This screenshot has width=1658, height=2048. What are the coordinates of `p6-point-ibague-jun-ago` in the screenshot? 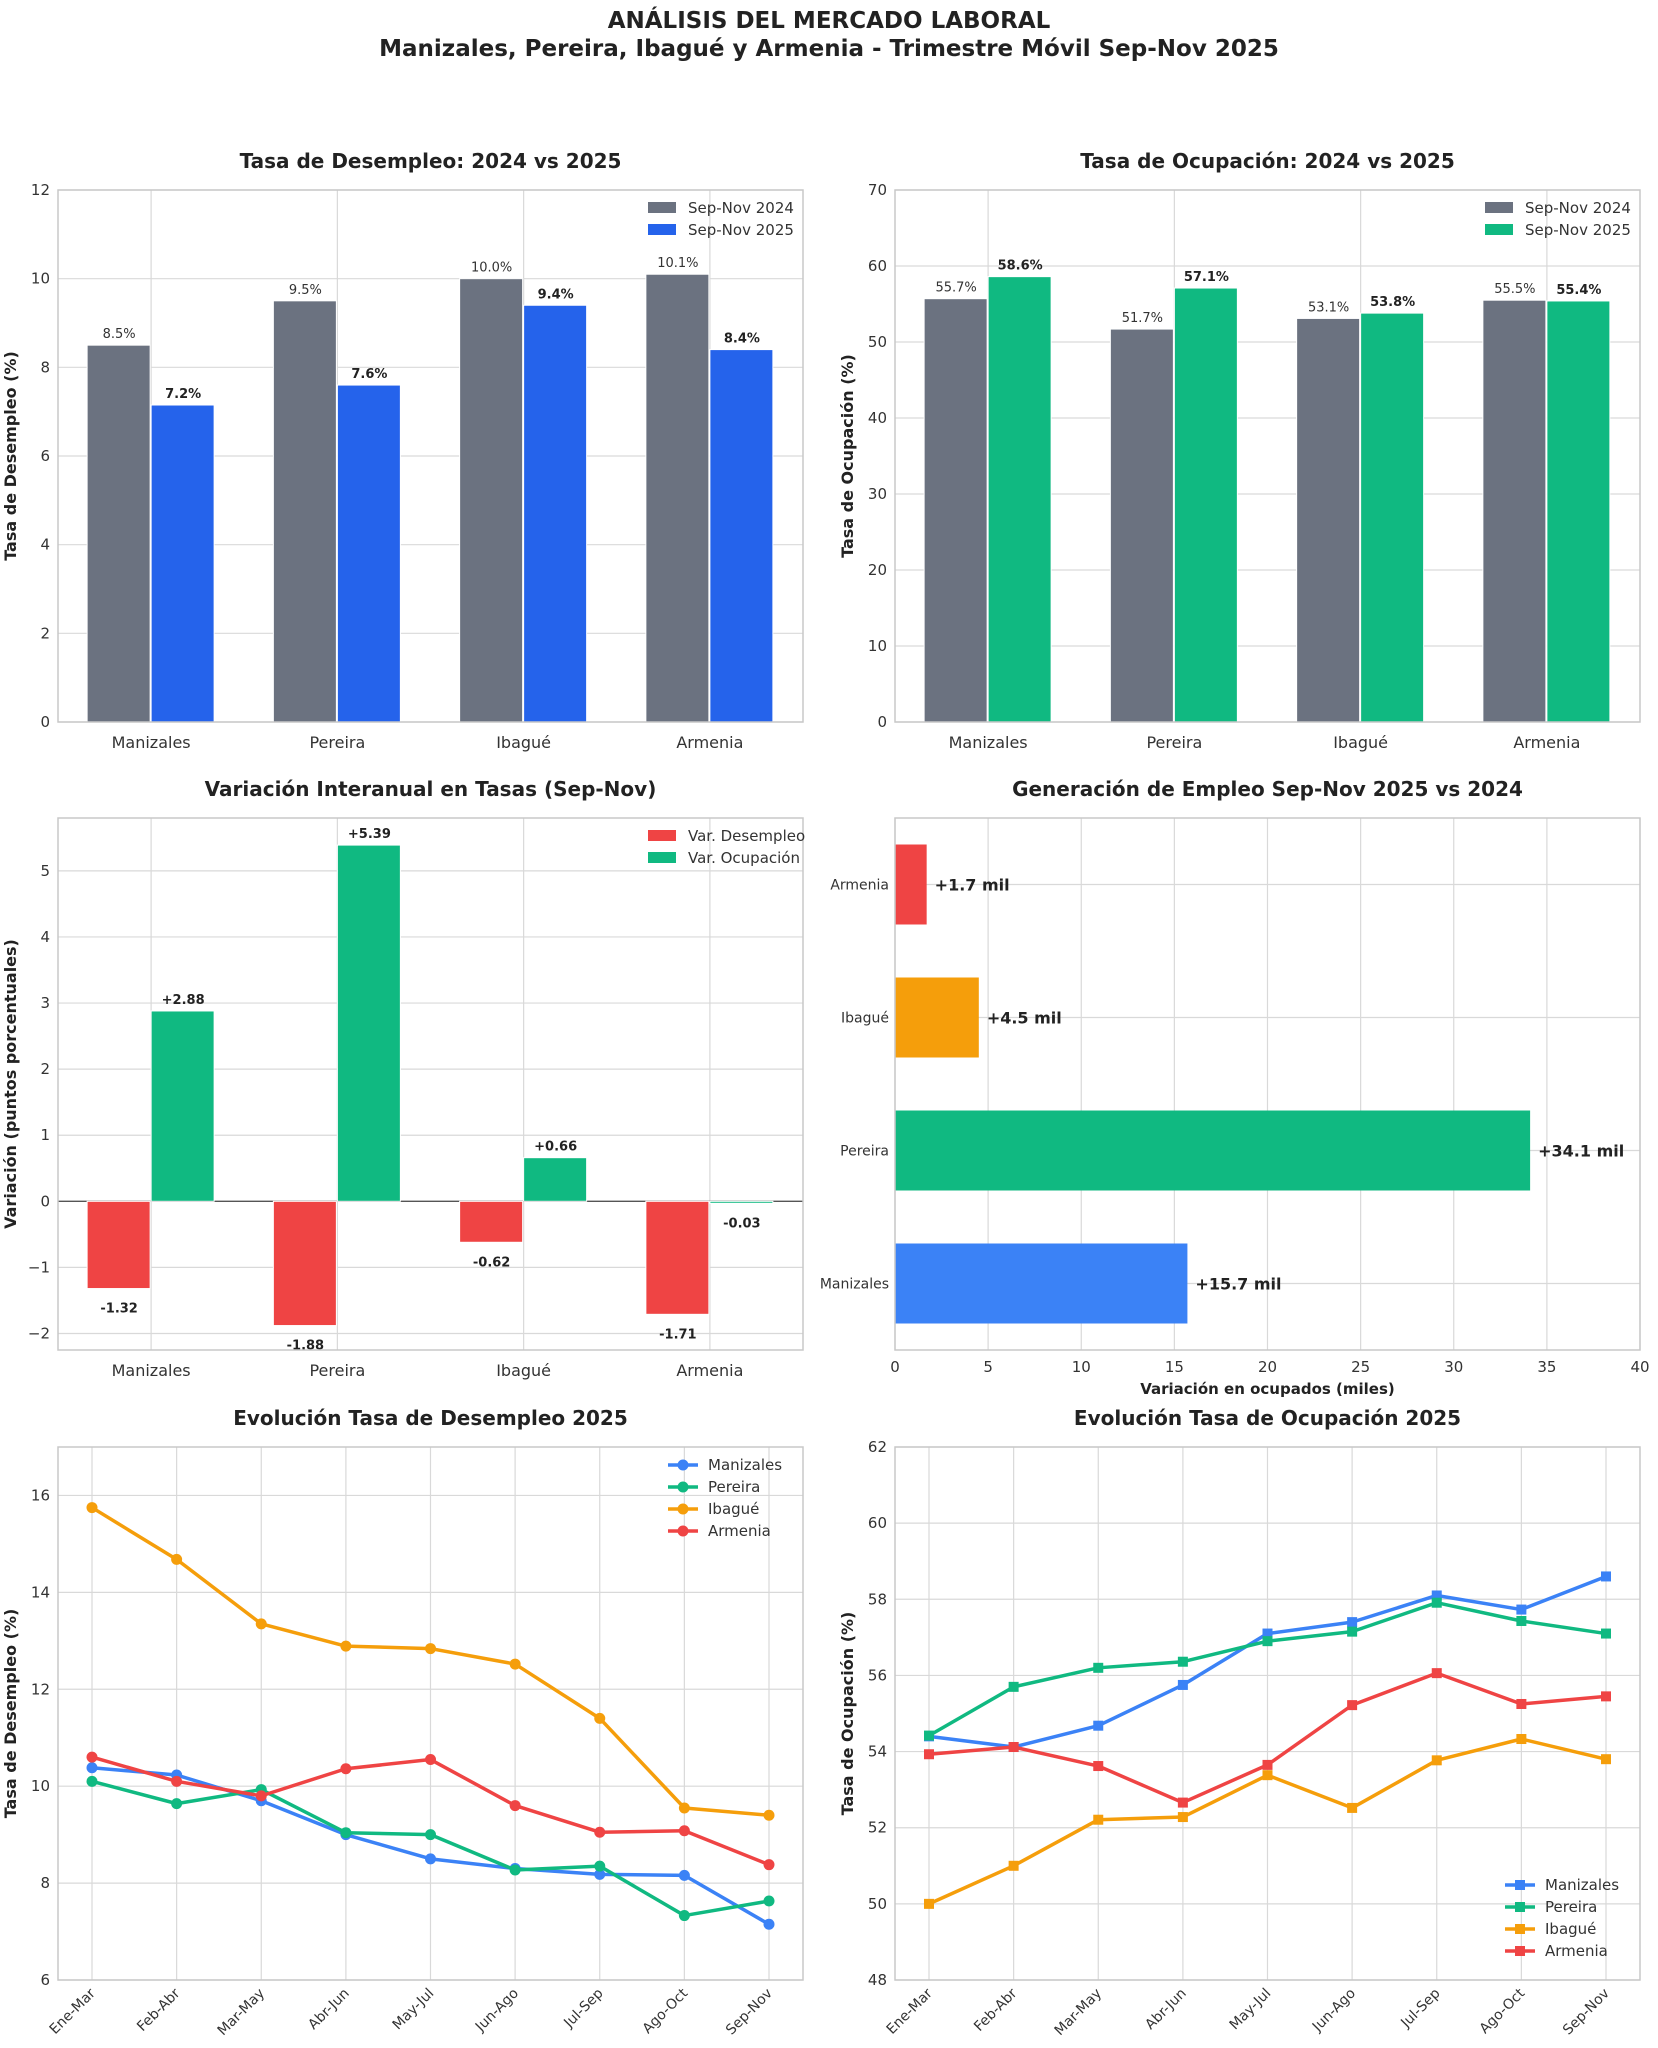 It's located at (1352, 1807).